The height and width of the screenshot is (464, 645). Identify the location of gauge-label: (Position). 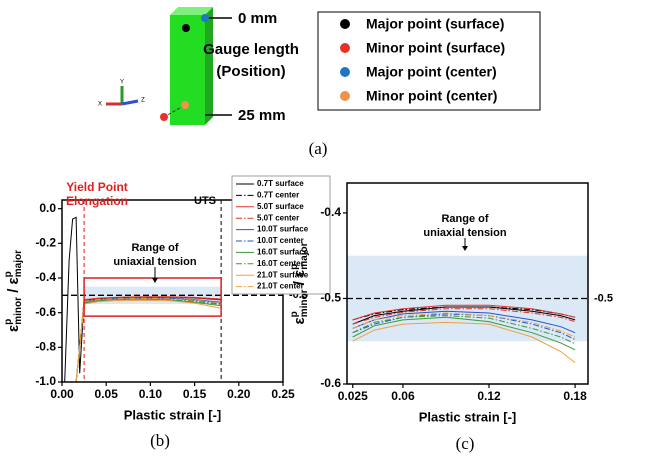
(250, 71).